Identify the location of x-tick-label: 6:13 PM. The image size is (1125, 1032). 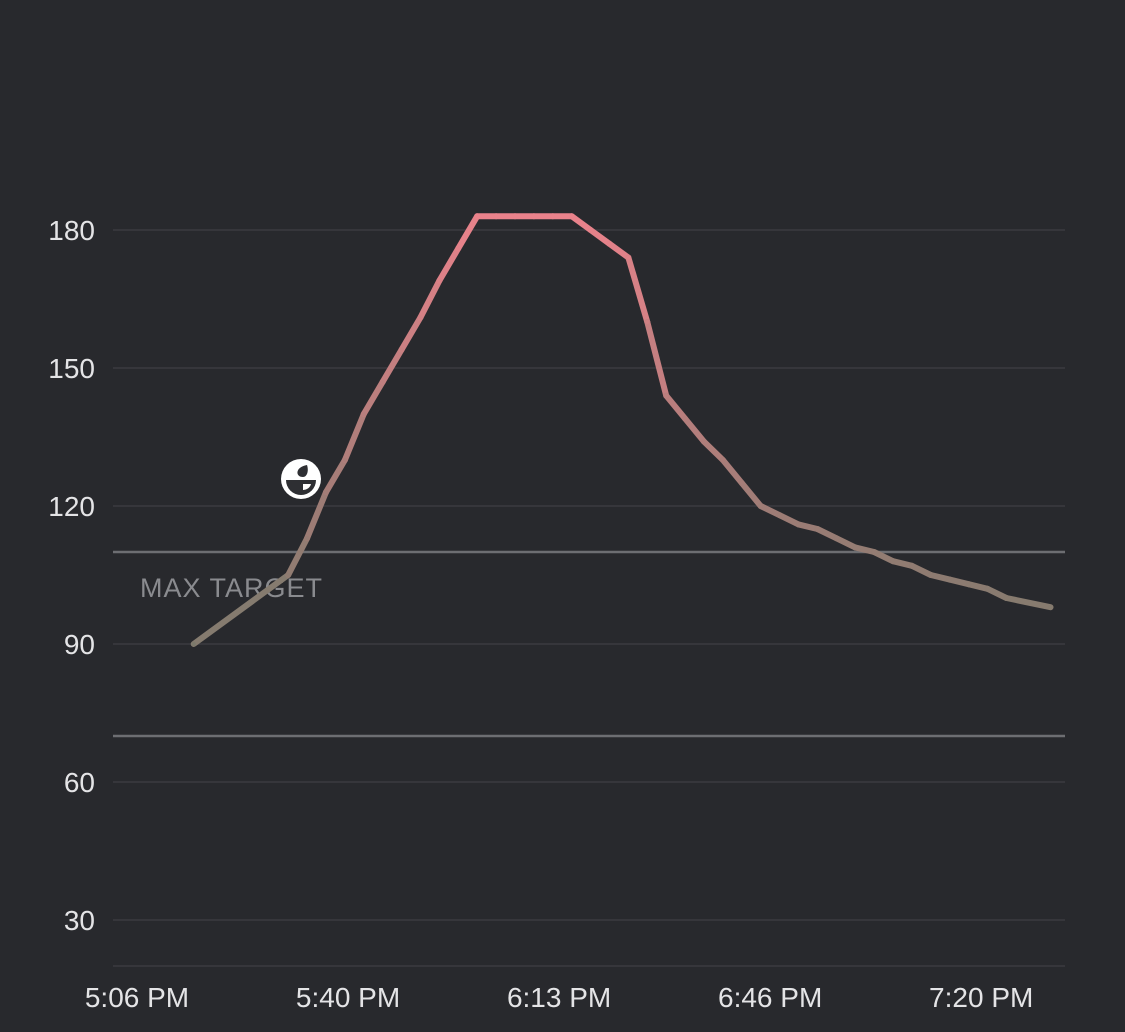
(559, 997).